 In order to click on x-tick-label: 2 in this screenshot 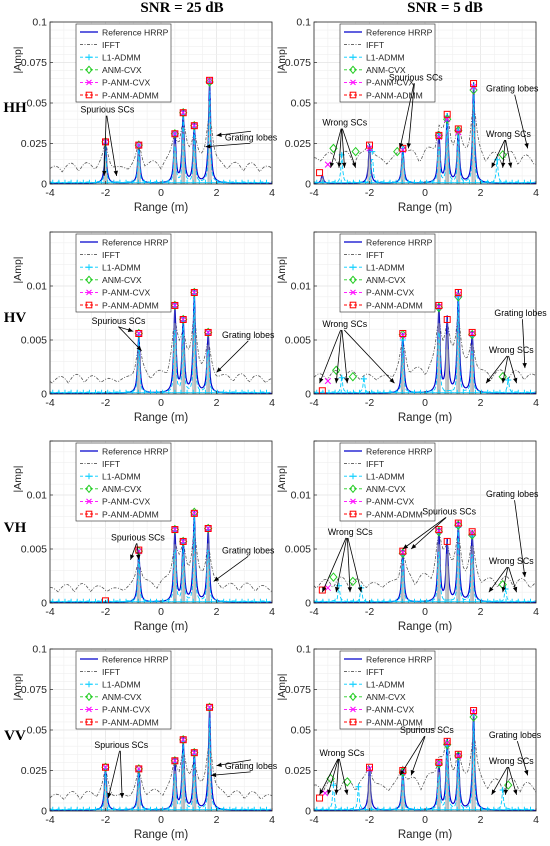, I will do `click(217, 820)`.